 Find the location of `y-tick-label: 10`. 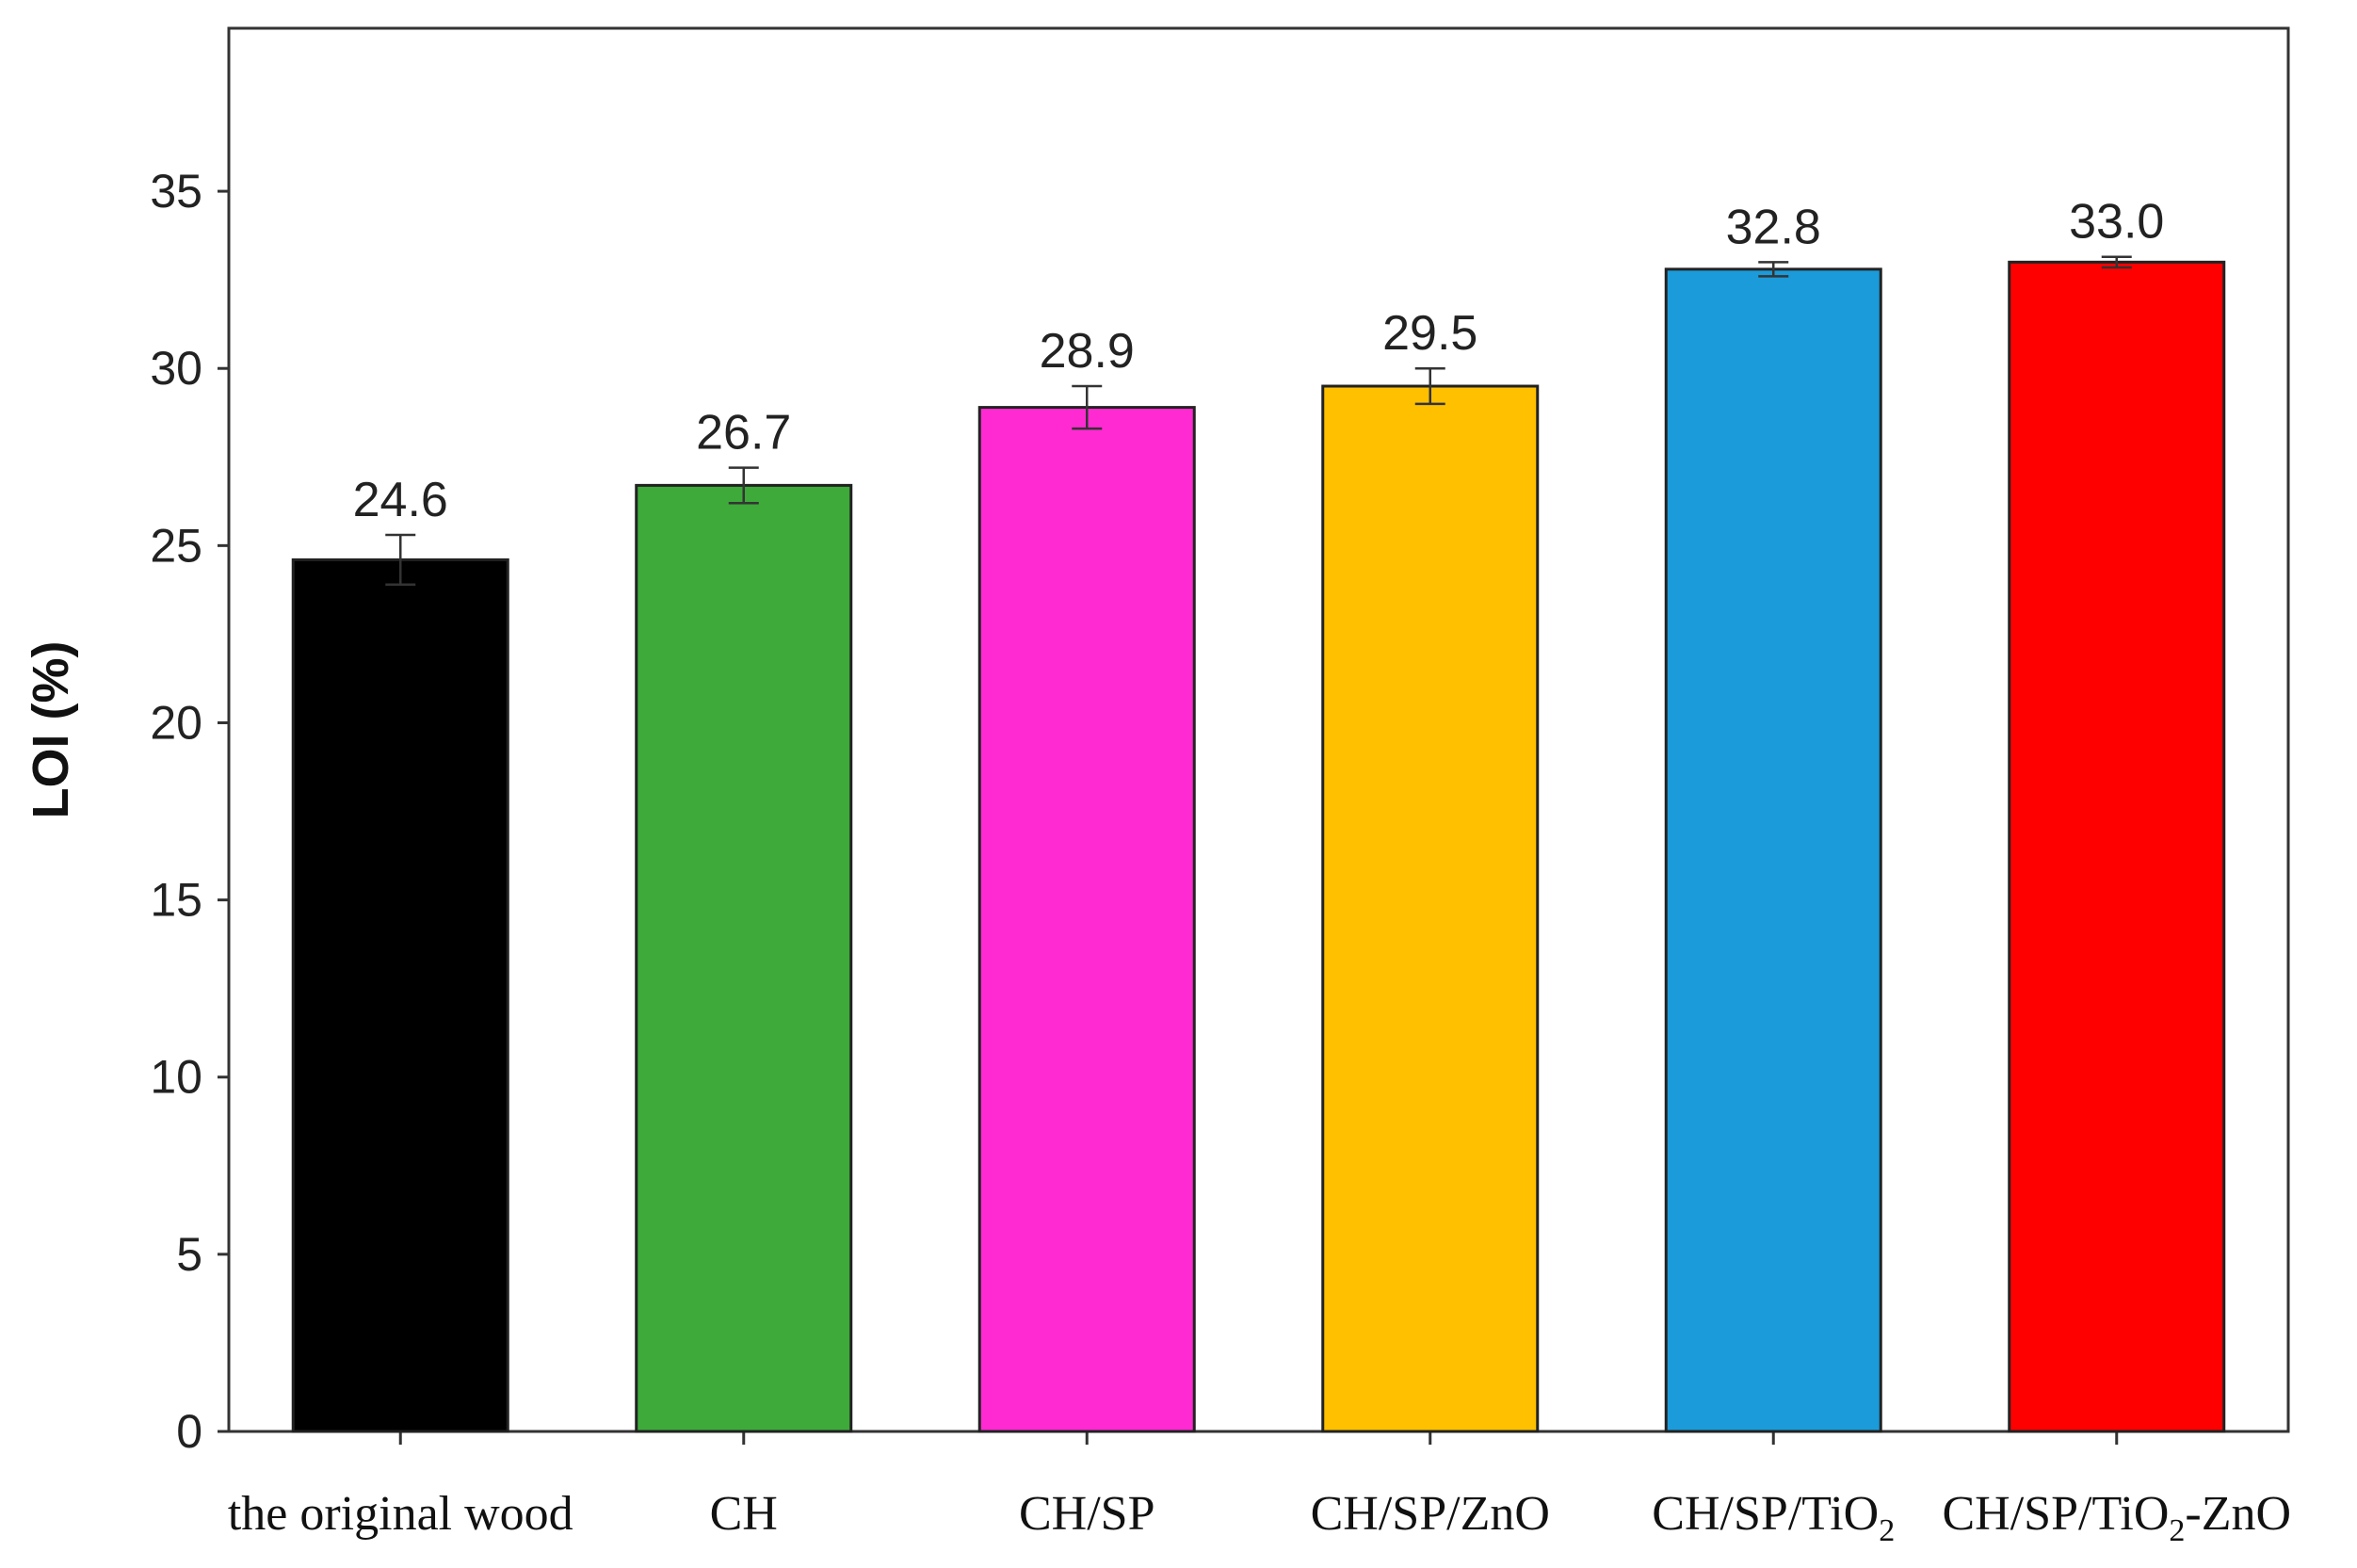

y-tick-label: 10 is located at coordinates (176, 1077).